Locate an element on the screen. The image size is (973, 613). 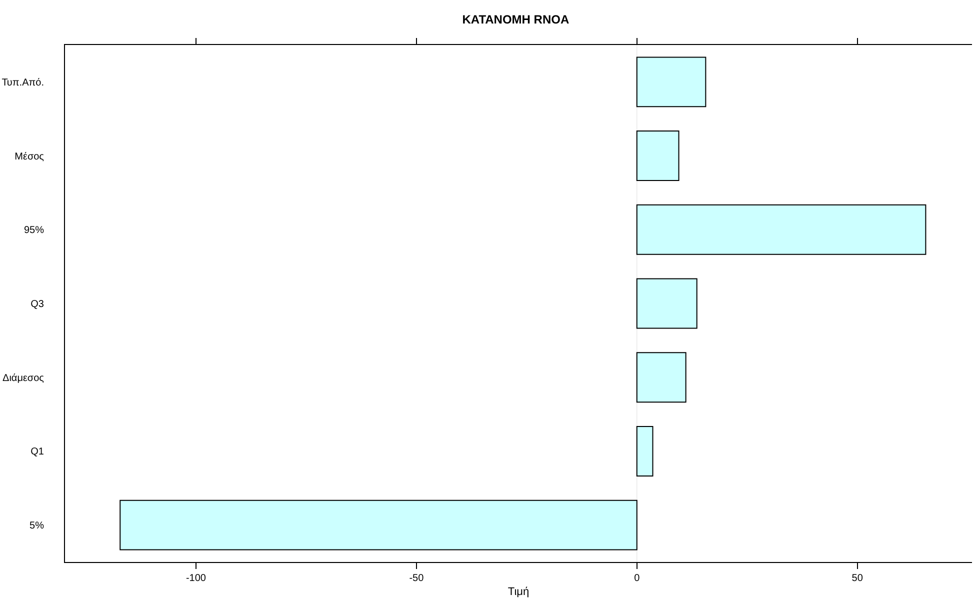
chart-title: KATANOMH RNOA is located at coordinates (516, 19).